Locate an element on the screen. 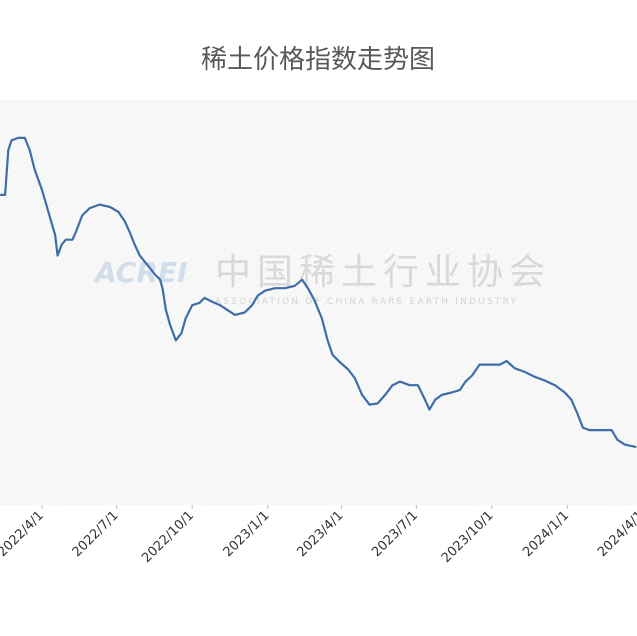 Image resolution: width=637 pixels, height=636 pixels. watermark-subtitle: ASSOCIATION OF CHINA RARE EARTH INDUSTRY is located at coordinates (366, 302).